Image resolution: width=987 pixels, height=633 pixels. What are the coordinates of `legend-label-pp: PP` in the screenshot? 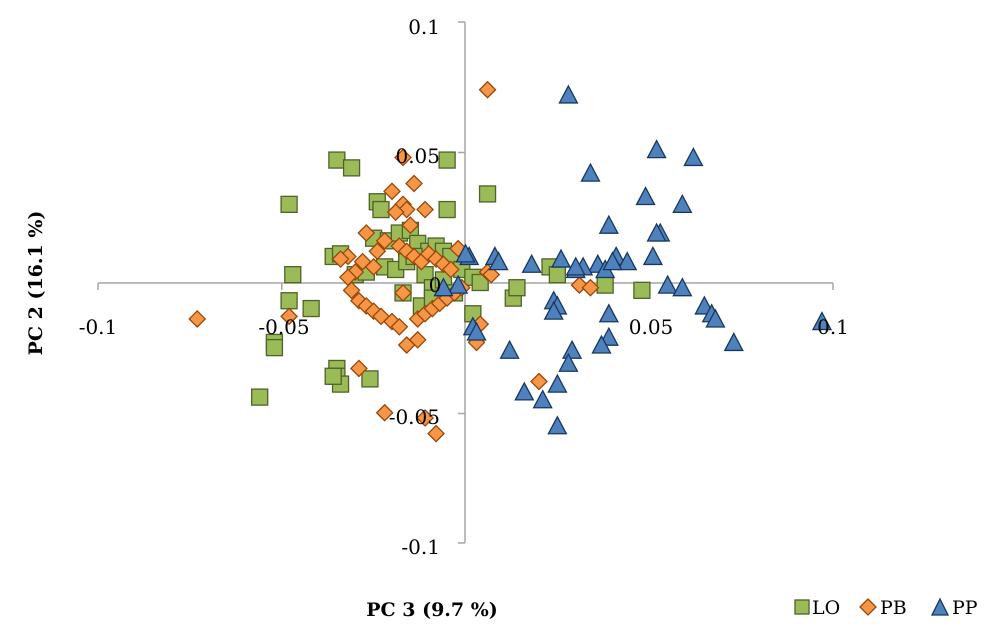 It's located at (965, 608).